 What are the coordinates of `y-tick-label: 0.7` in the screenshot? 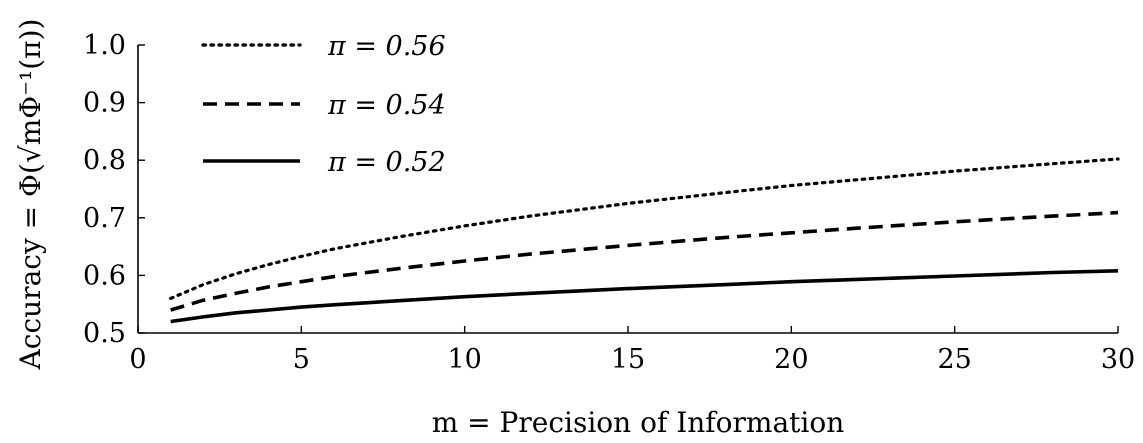 It's located at (104, 218).